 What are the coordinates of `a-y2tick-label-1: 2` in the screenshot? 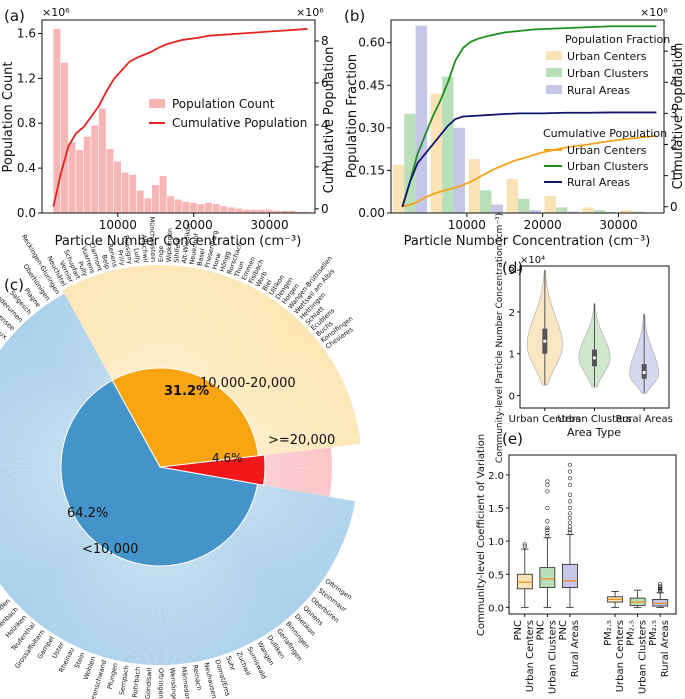 It's located at (325, 167).